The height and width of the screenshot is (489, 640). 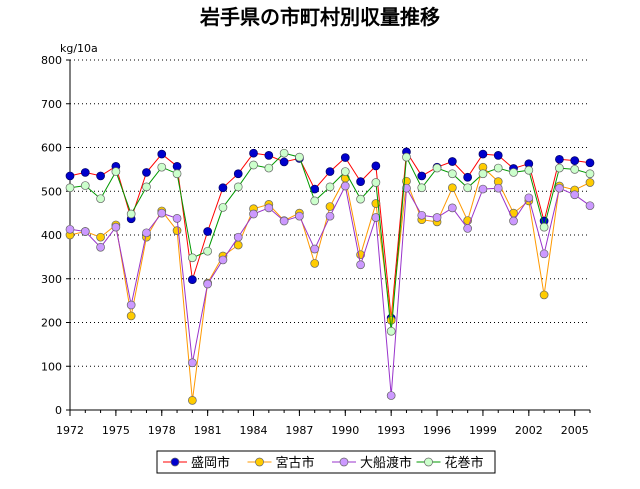 What do you see at coordinates (196, 463) in the screenshot?
I see `legend-item: 盛岡市` at bounding box center [196, 463].